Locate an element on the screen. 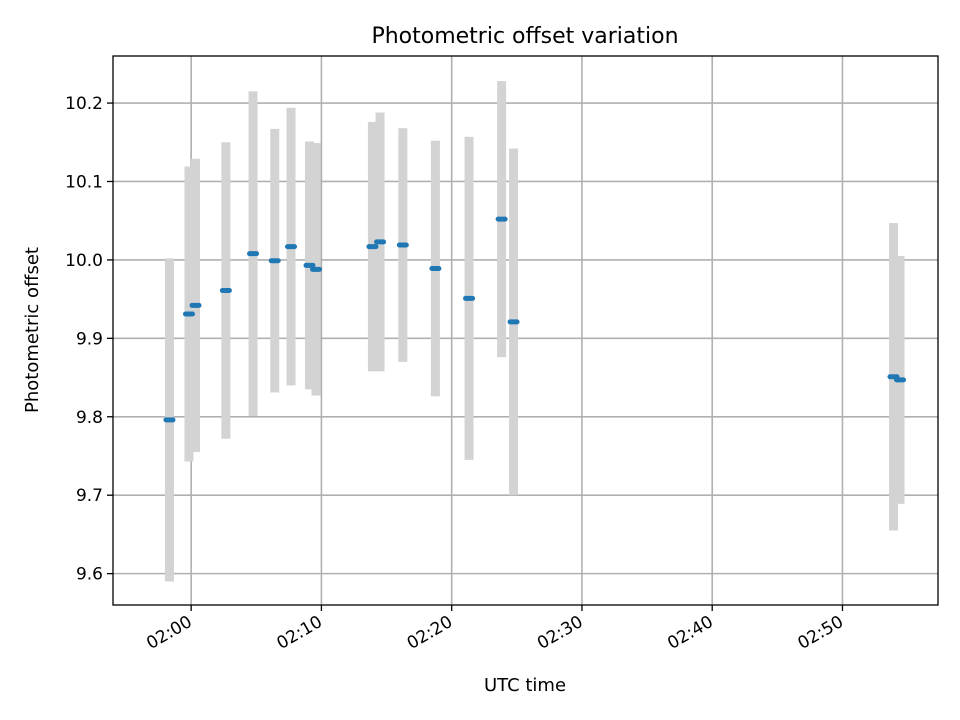  y-tick-label: 10.1 is located at coordinates (84, 182).